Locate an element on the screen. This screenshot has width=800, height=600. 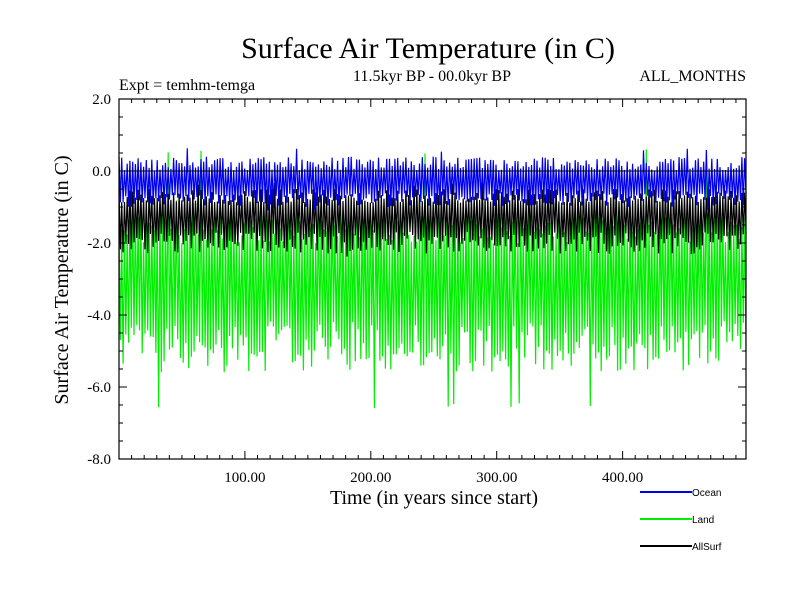
legend-label-land: Land is located at coordinates (703, 520).